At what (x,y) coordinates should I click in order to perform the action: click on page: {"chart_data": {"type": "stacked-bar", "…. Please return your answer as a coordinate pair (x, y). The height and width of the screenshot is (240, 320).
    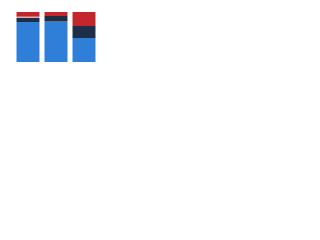
    Looking at the image, I should click on (50, 35).